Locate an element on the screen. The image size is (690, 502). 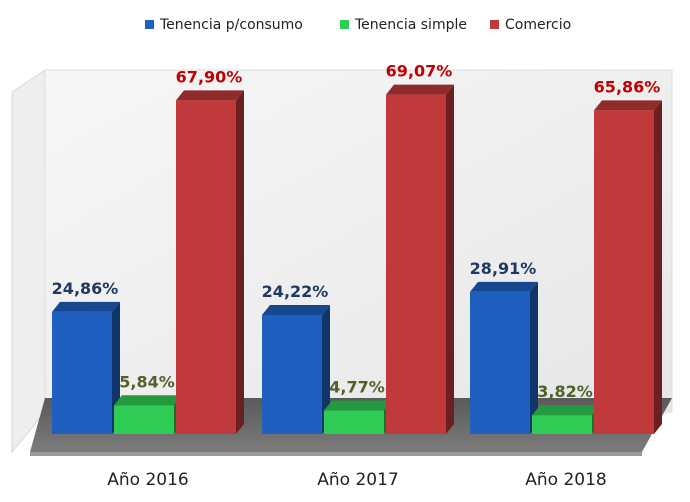
data-label: 3,82% is located at coordinates (565, 391).